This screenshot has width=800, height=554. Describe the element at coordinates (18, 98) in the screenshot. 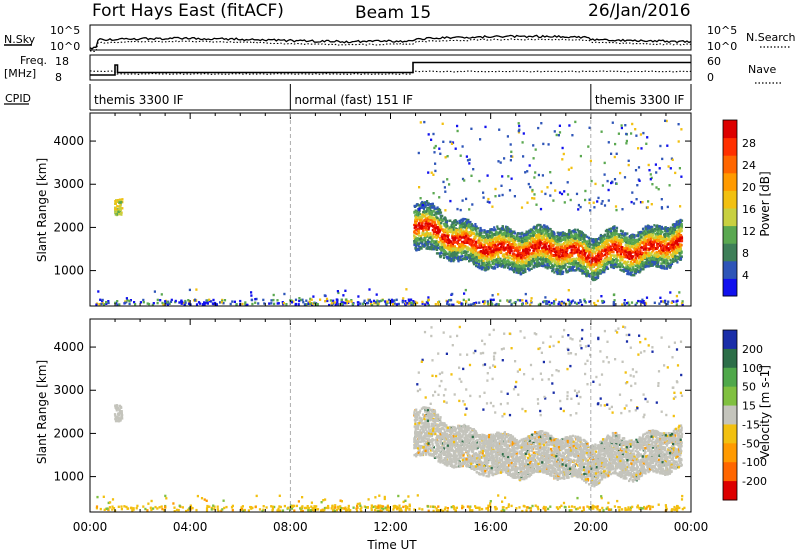

I see `cpid-label: CPID` at that location.